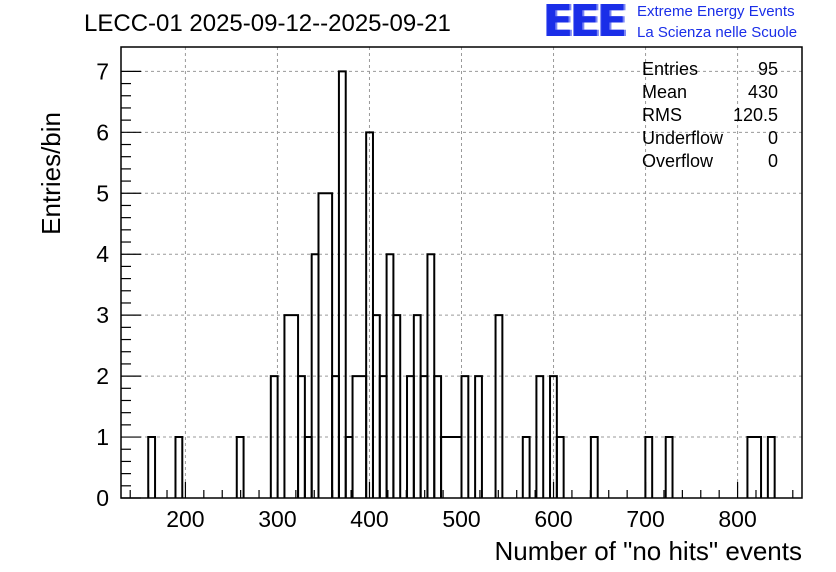  I want to click on stat-row-mean: Mean 430, so click(710, 92).